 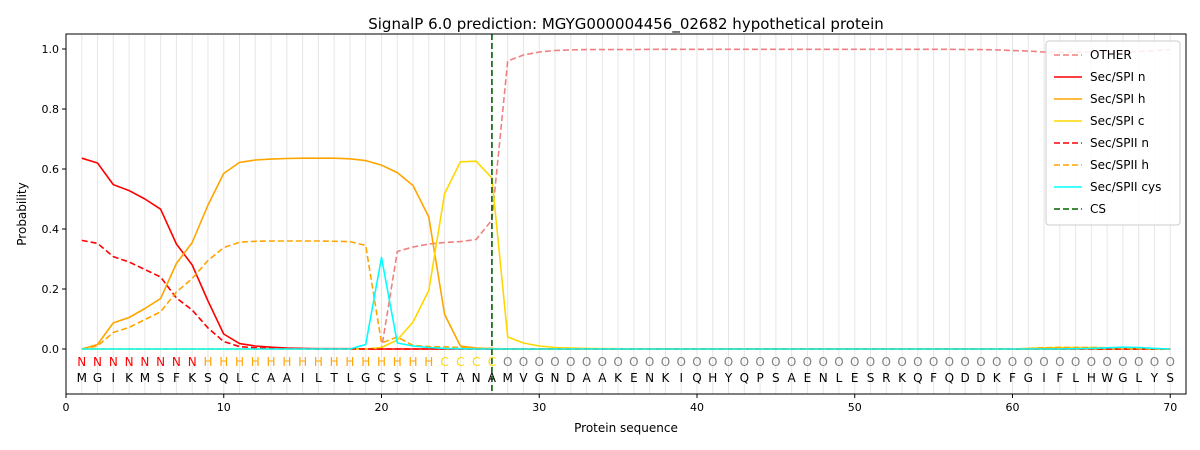 I want to click on legend-label: Sec/SPI c, so click(x=1117, y=121).